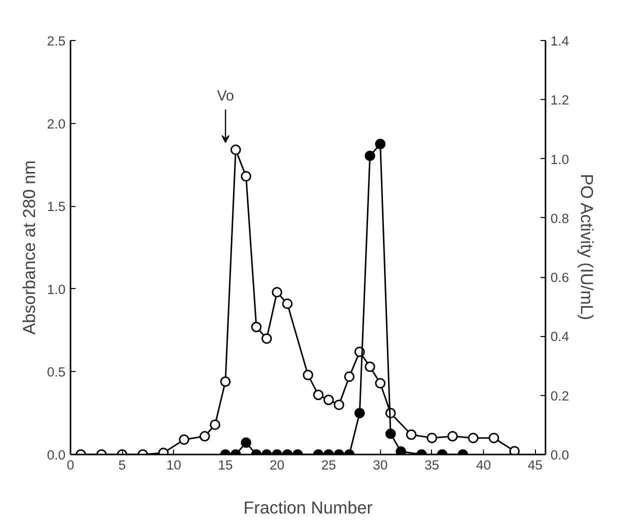 The image size is (622, 525). What do you see at coordinates (483, 465) in the screenshot?
I see `x-tick-label: 40` at bounding box center [483, 465].